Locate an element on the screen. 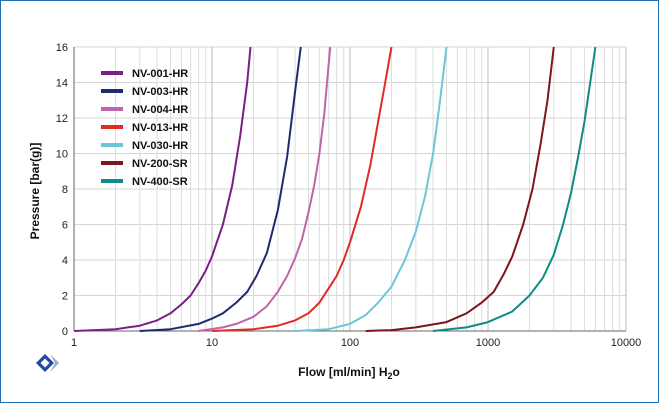  x-tick-label: 100 is located at coordinates (350, 343).